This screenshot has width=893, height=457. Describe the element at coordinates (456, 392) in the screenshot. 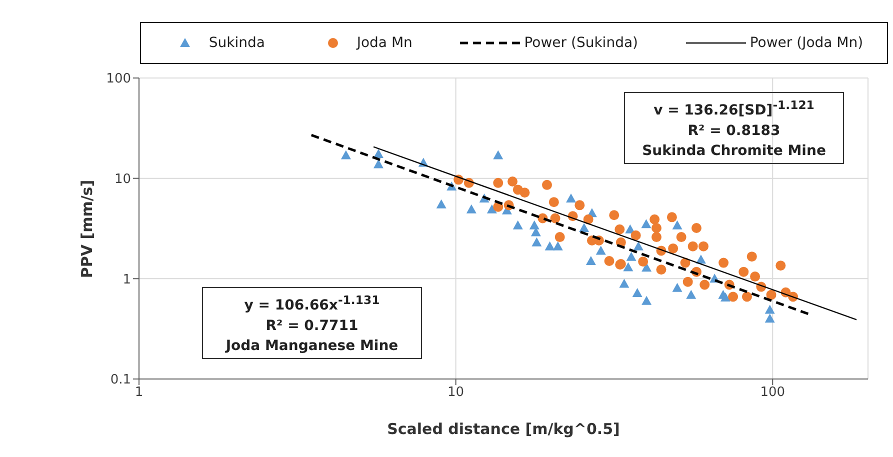

I see `x-tick-label: 10` at that location.